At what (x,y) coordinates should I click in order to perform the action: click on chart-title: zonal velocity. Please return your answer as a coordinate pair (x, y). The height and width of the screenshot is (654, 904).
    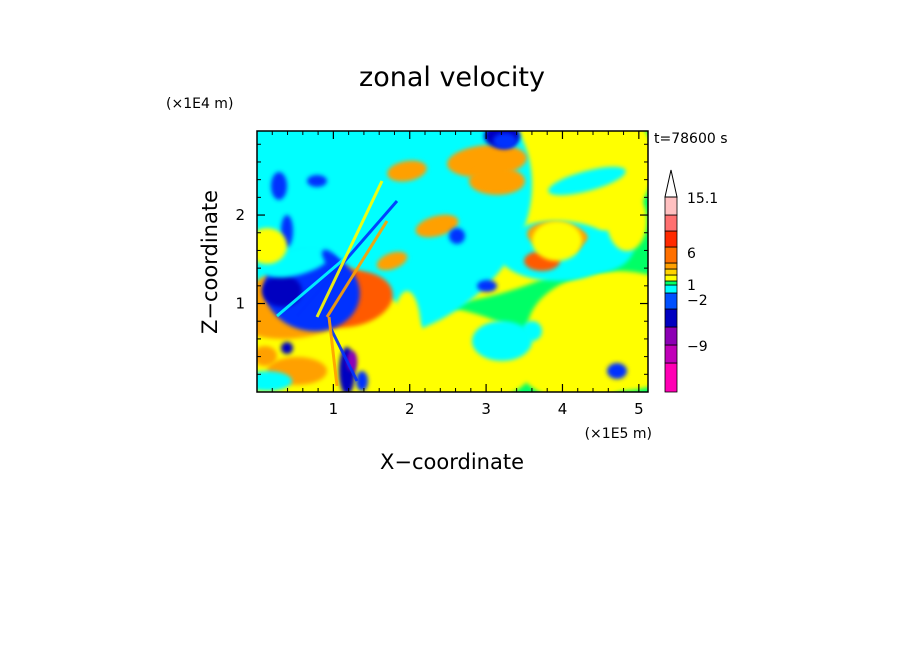
    Looking at the image, I should click on (452, 77).